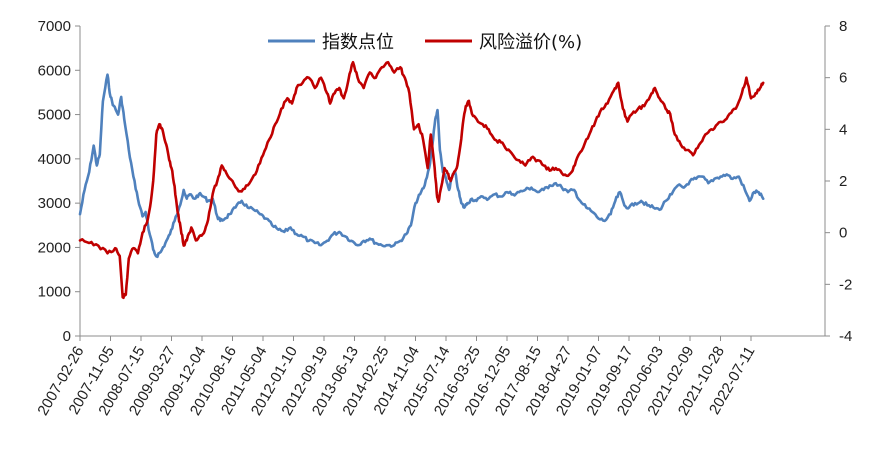 This screenshot has height=458, width=878. What do you see at coordinates (54, 203) in the screenshot?
I see `left-y-tick-label: 3000` at bounding box center [54, 203].